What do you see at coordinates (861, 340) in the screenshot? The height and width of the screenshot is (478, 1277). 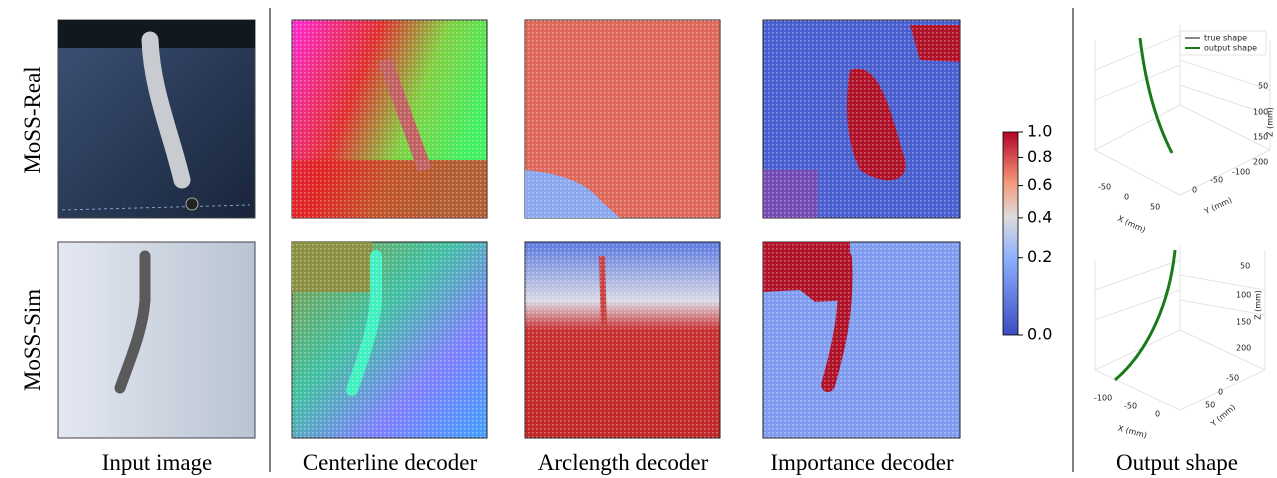 I see `importance-map-sim` at bounding box center [861, 340].